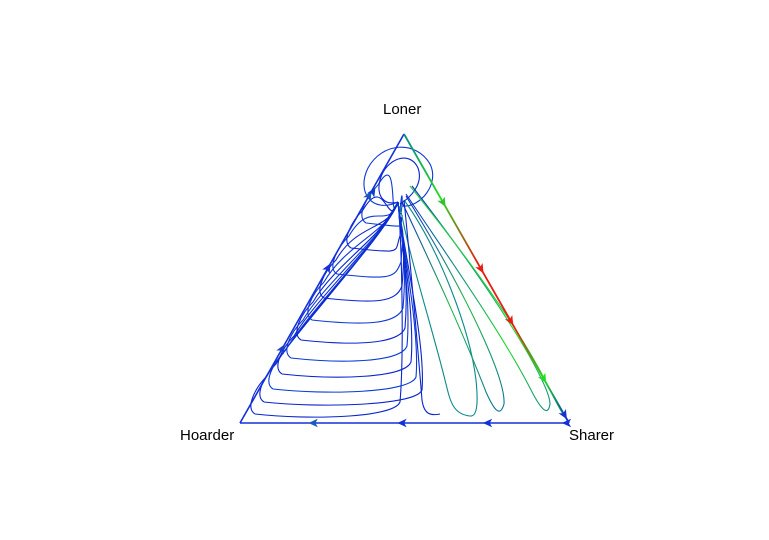 This screenshot has height=540, width=769. Describe the element at coordinates (207, 435) in the screenshot. I see `vertex-label-hoarder: Hoarder` at that location.